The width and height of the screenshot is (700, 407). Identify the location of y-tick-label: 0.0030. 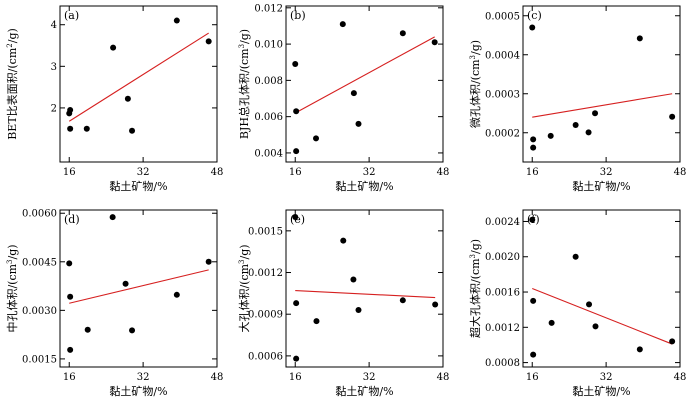
(39, 311).